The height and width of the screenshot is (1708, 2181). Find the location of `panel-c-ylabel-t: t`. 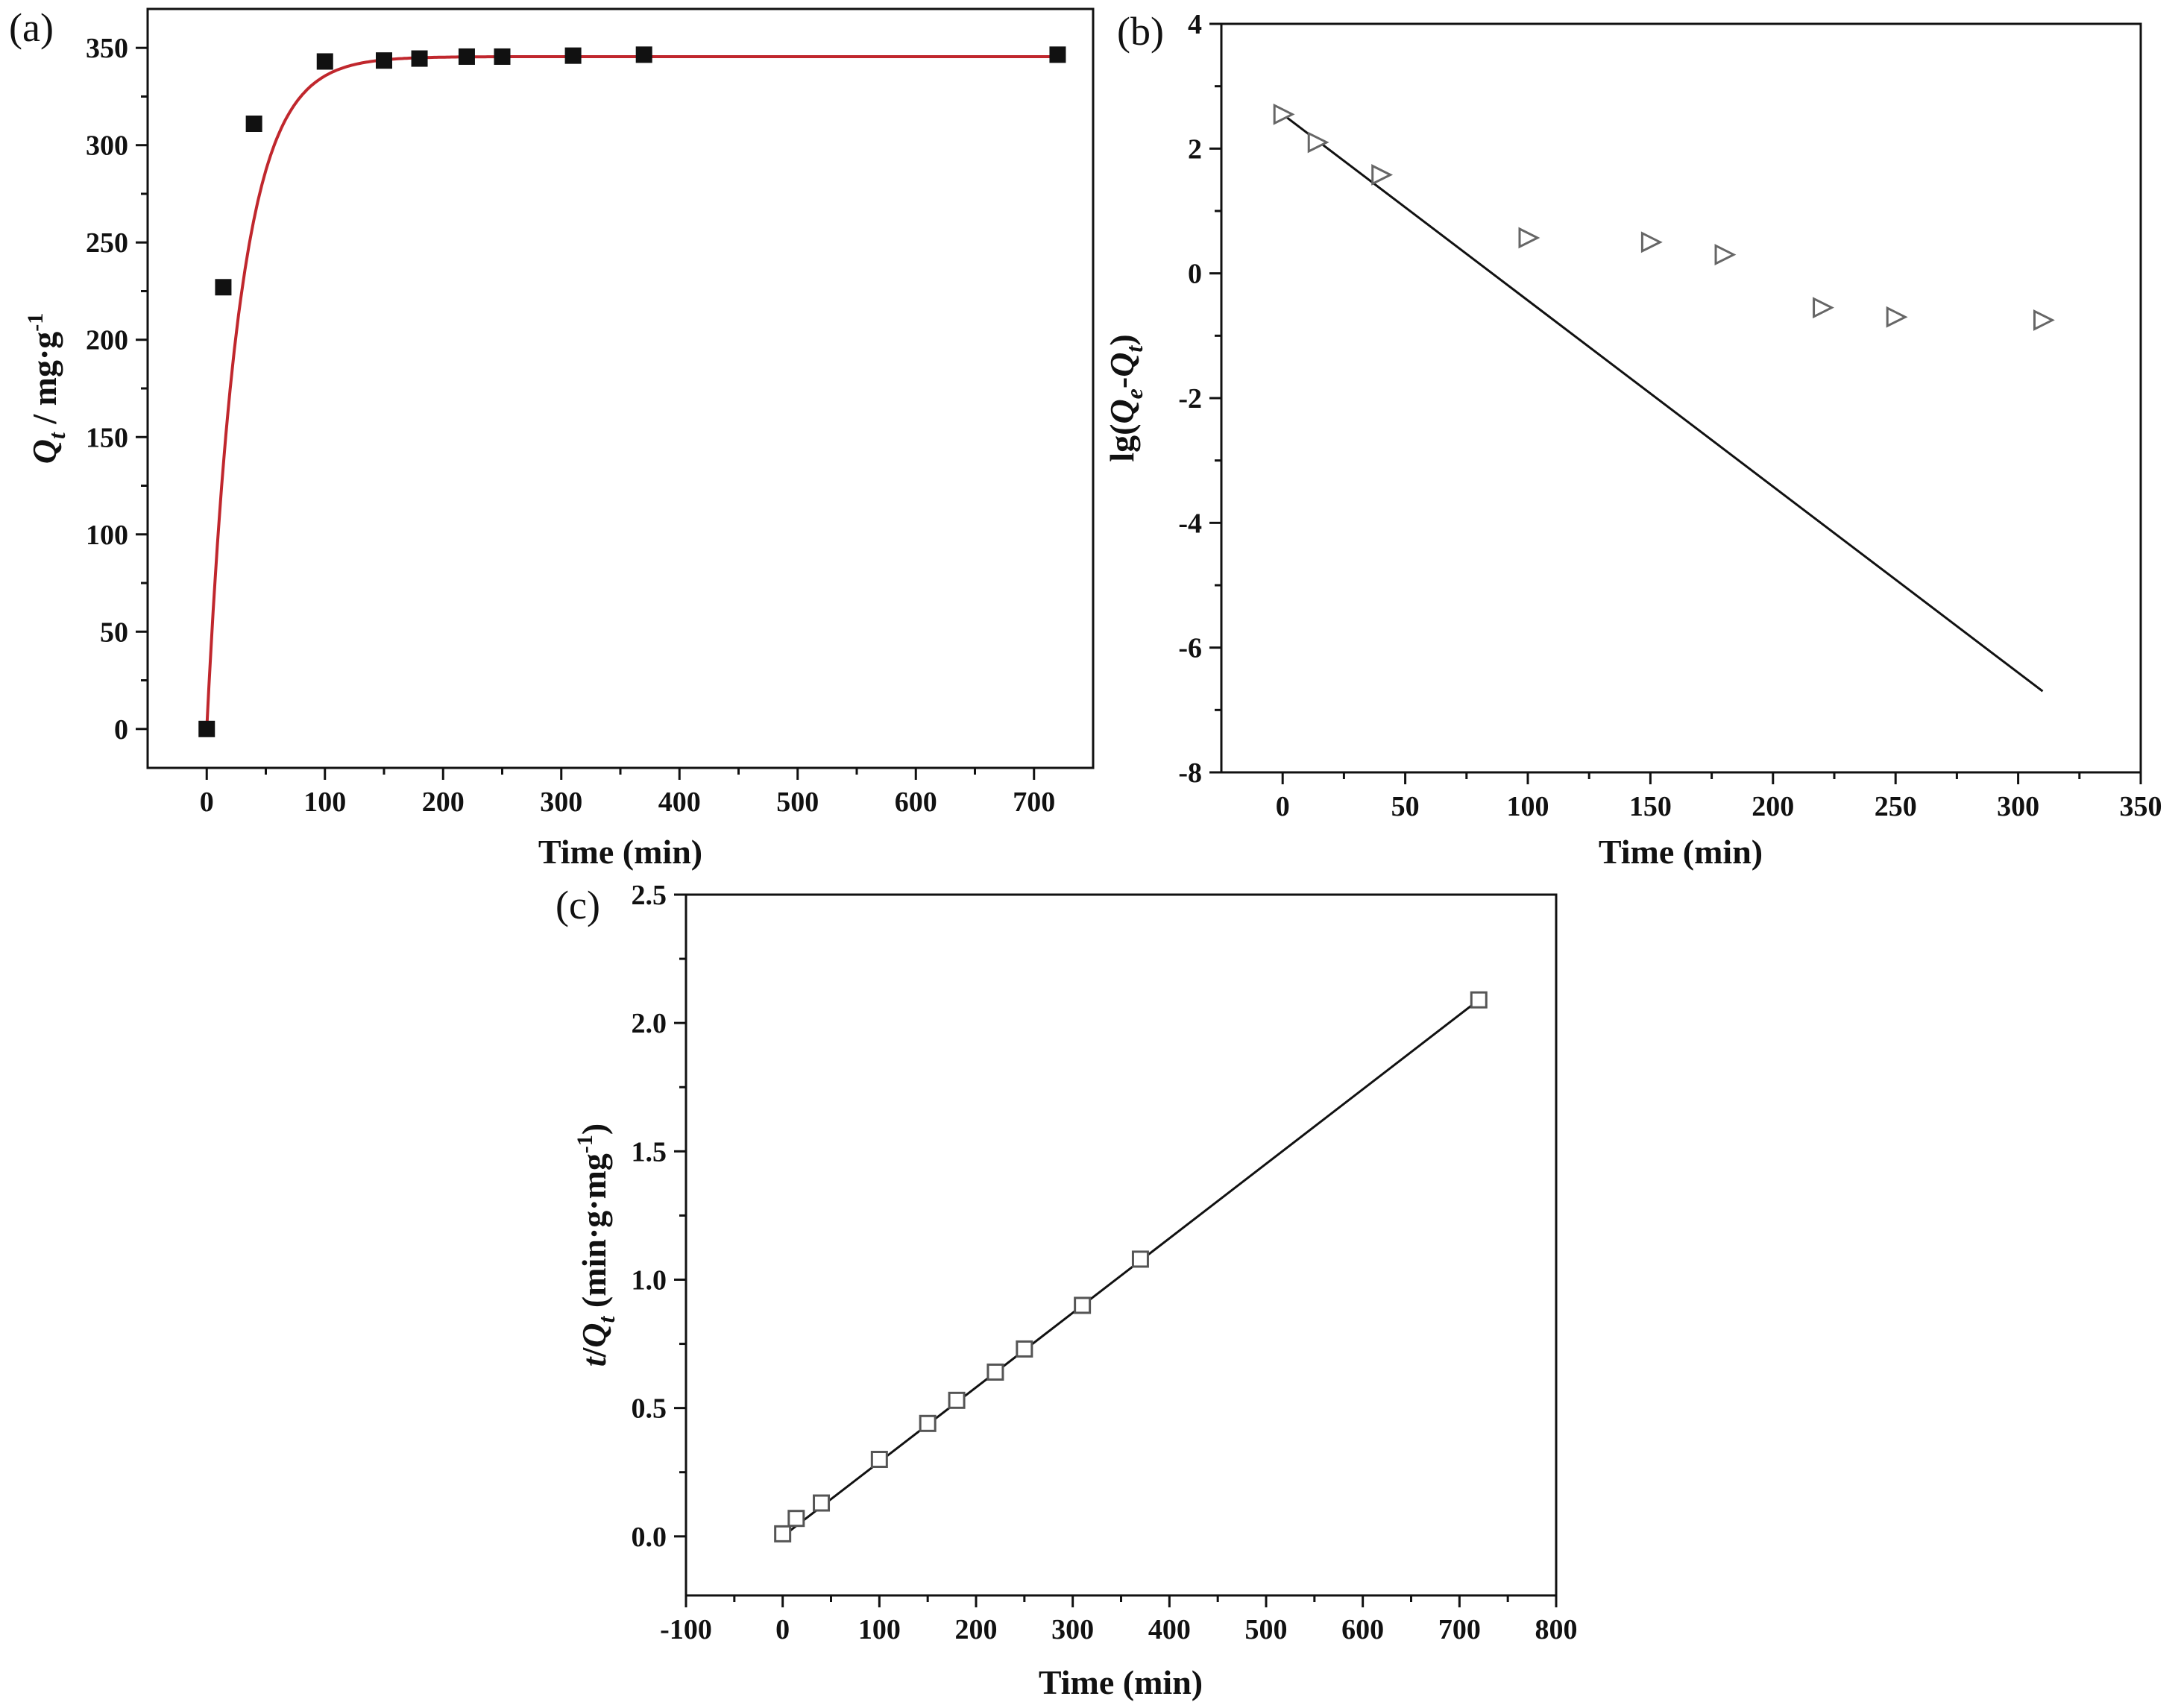

panel-c-ylabel-t: t is located at coordinates (594, 1361).